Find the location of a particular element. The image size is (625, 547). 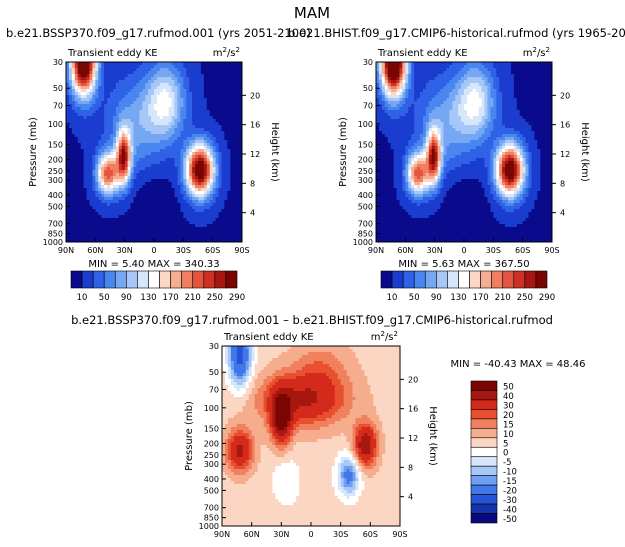

colorbar-label: 90 is located at coordinates (126, 298).